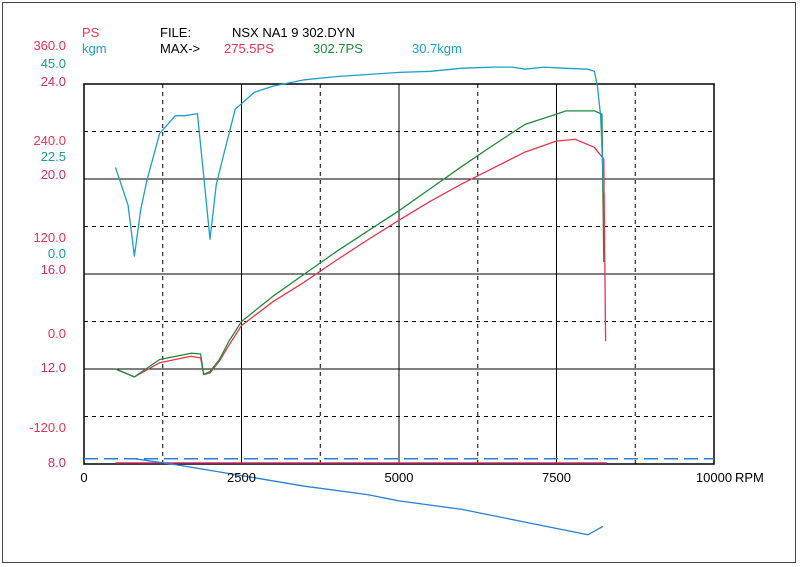  Describe the element at coordinates (175, 32) in the screenshot. I see `file-label: FILE:` at that location.